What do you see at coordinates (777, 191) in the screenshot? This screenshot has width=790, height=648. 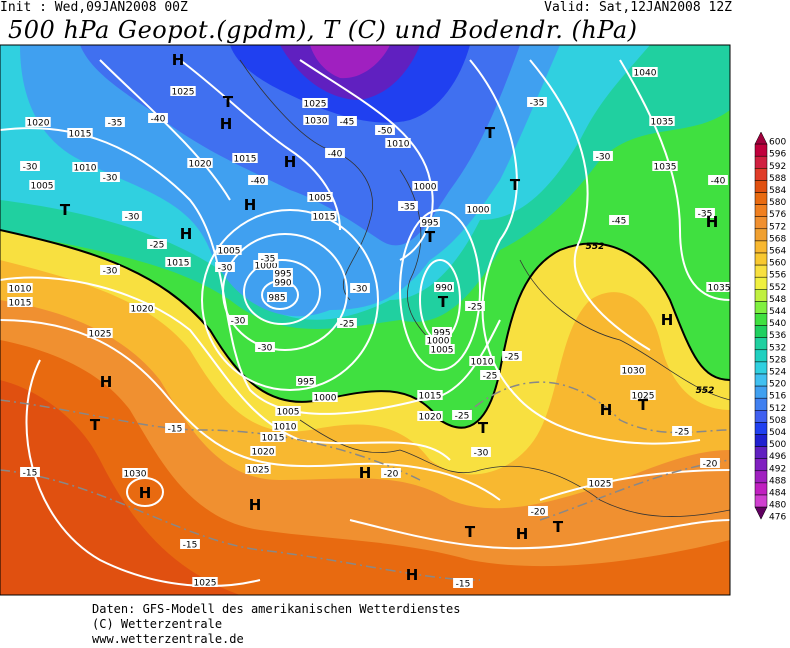 I see `colorbar-label: 584` at bounding box center [777, 191].